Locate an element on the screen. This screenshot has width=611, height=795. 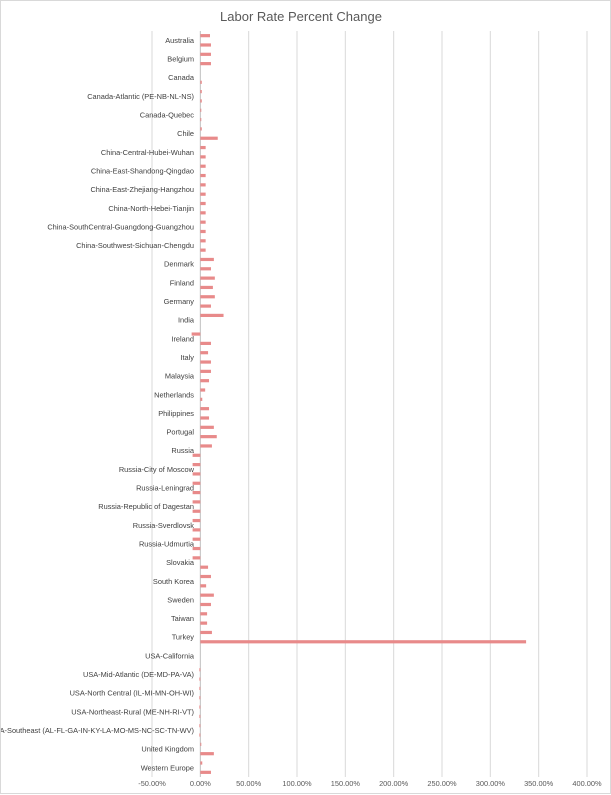
category-label: USA-Mid-Atlantic (DE-MD-PA-VA) is located at coordinates (138, 674).